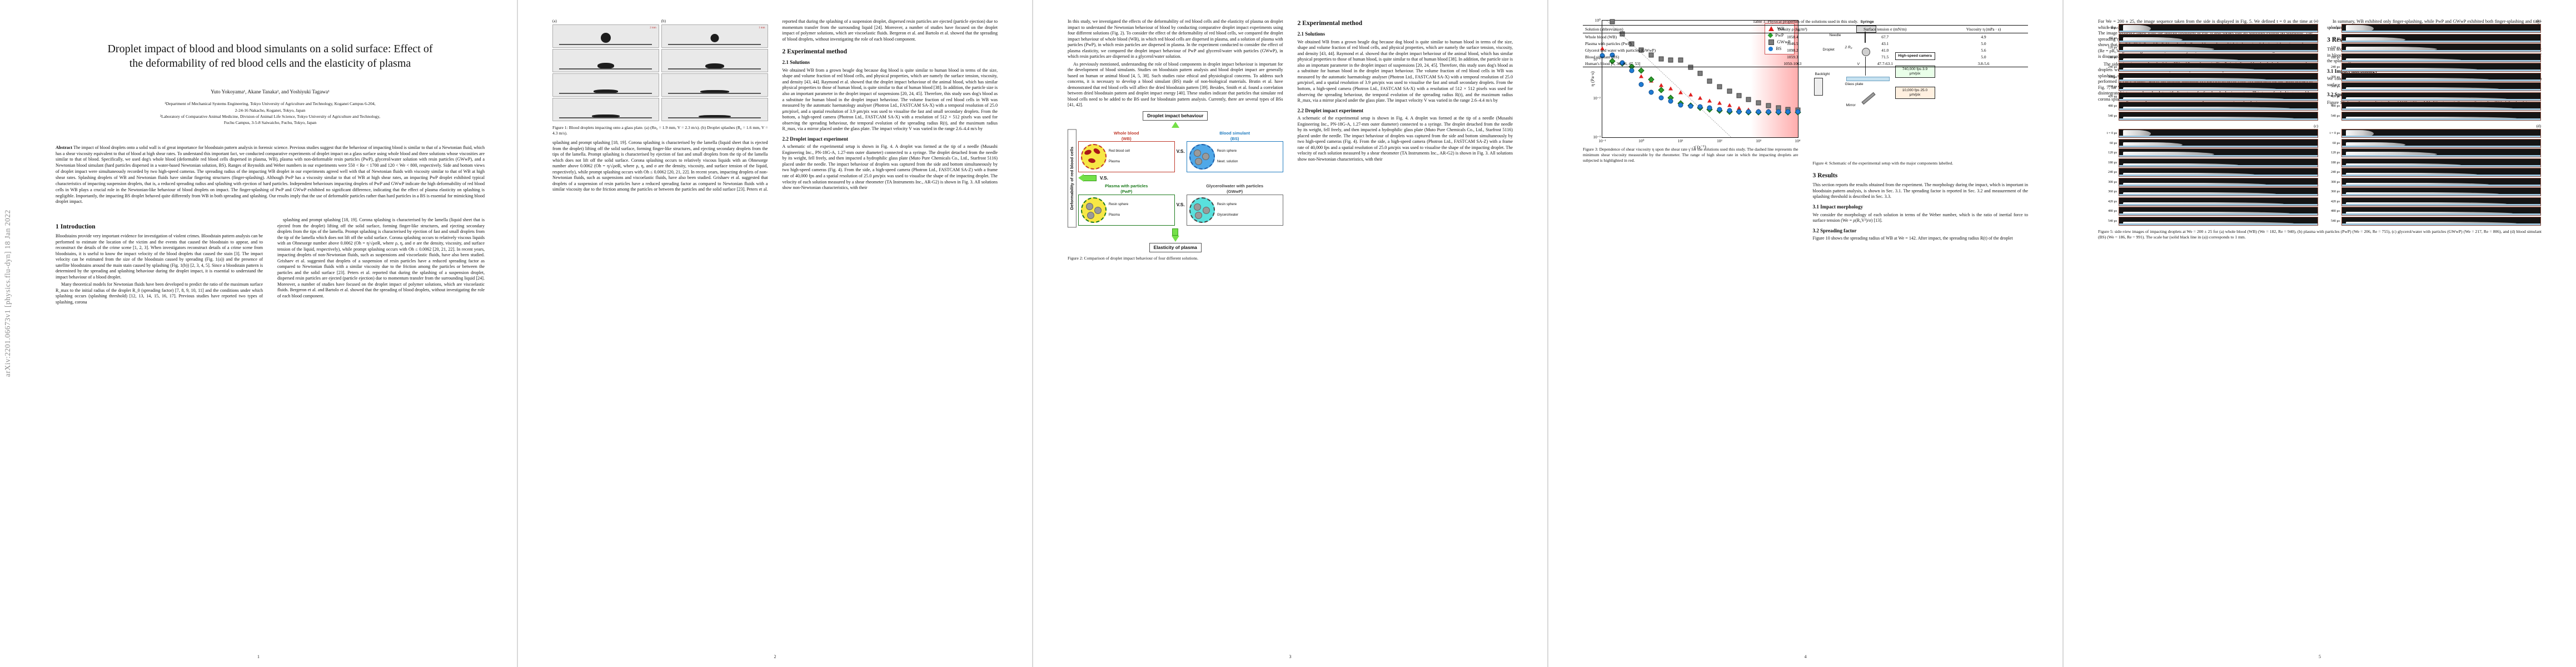  I want to click on cell-surface-tension: 47.7-63.1, so click(1885, 63).